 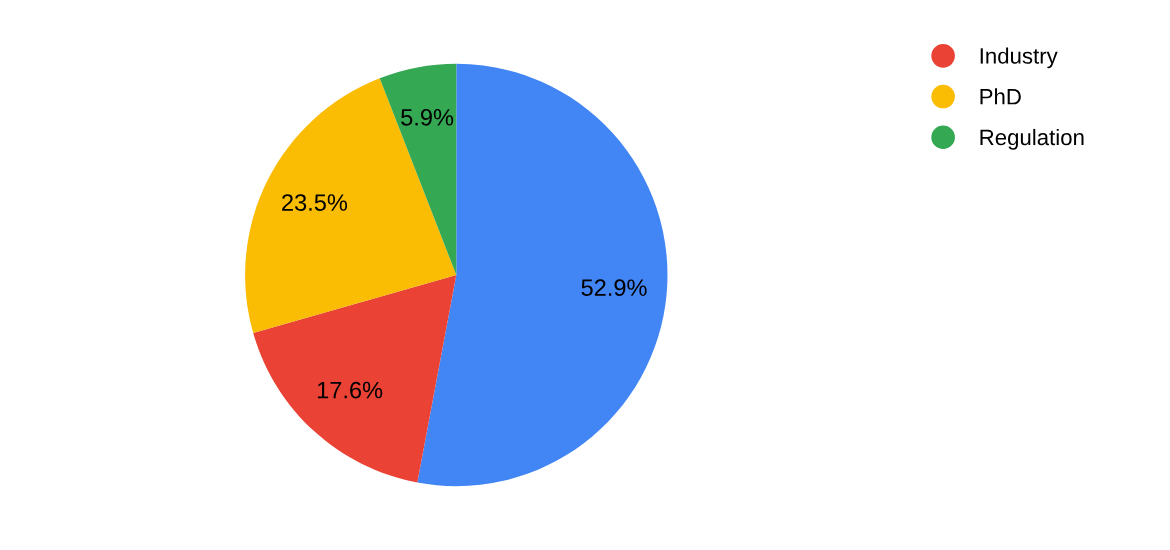 I want to click on data-label: 52.9%, so click(x=614, y=288).